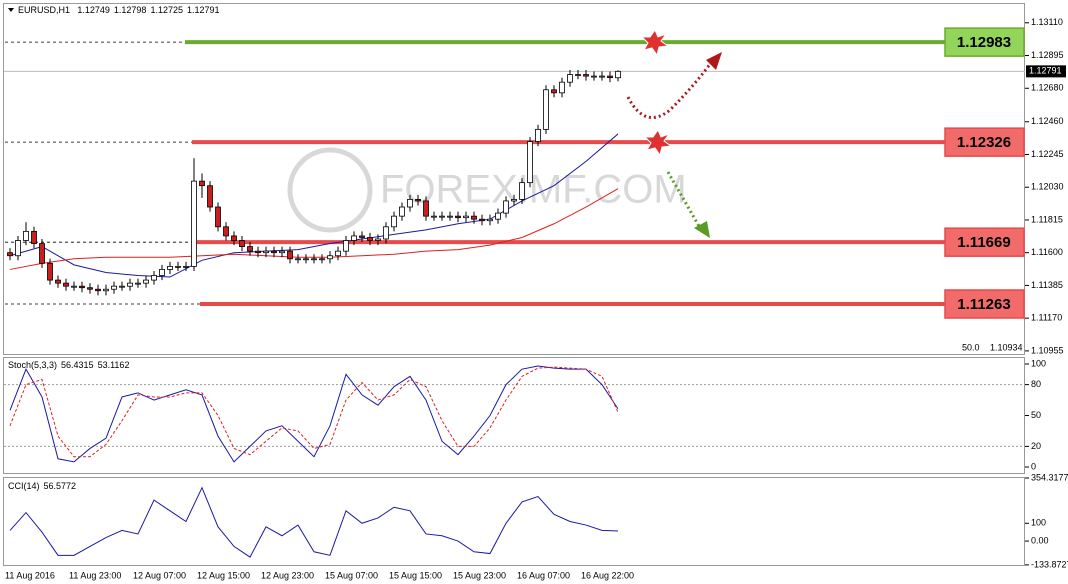 The image size is (1068, 584). What do you see at coordinates (1038, 523) in the screenshot?
I see `y-tick-label: 100` at bounding box center [1038, 523].